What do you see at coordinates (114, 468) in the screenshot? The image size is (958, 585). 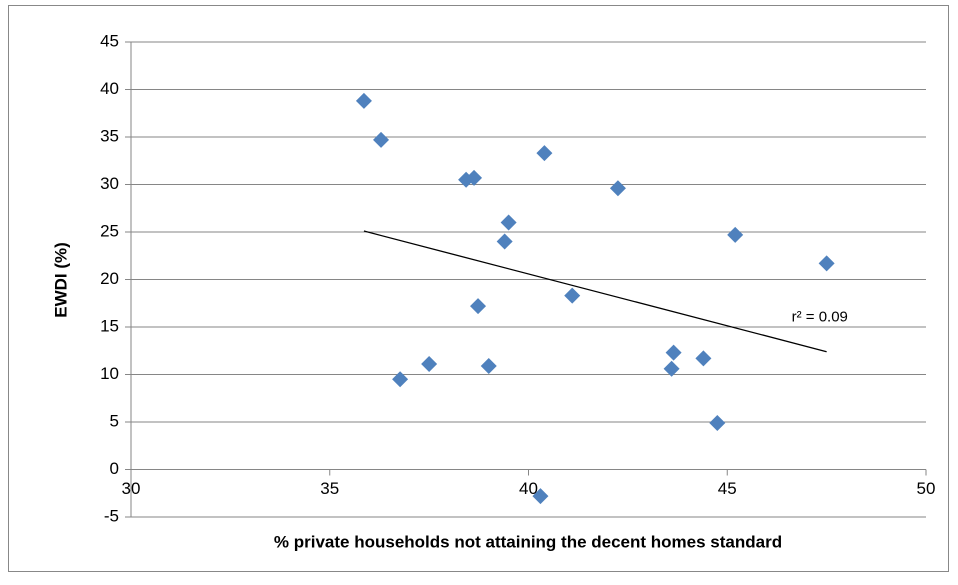 I see `y-tick-label: 0` at bounding box center [114, 468].